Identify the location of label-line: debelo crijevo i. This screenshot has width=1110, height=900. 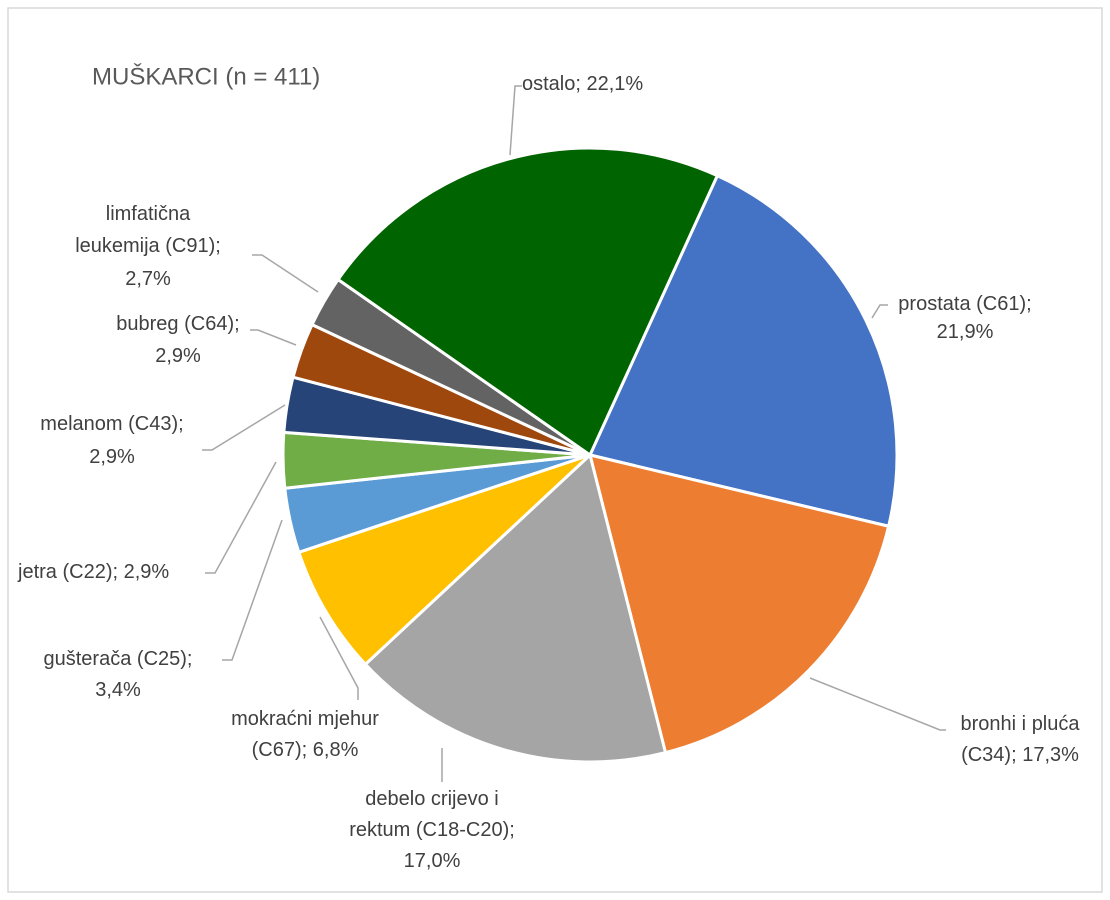
(431, 799).